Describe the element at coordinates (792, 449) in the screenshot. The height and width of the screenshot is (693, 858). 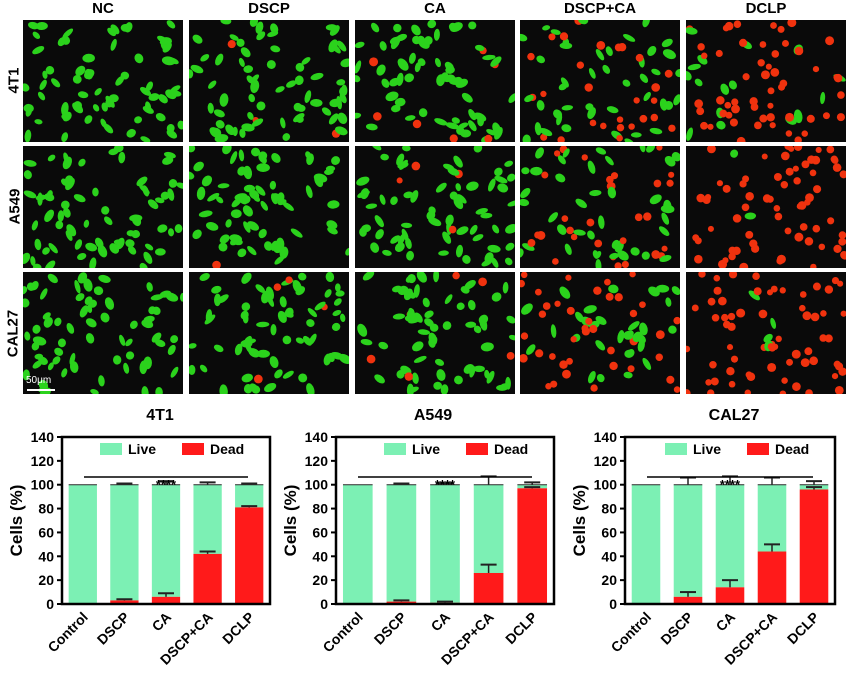
I see `legend-label-dead: Dead` at that location.